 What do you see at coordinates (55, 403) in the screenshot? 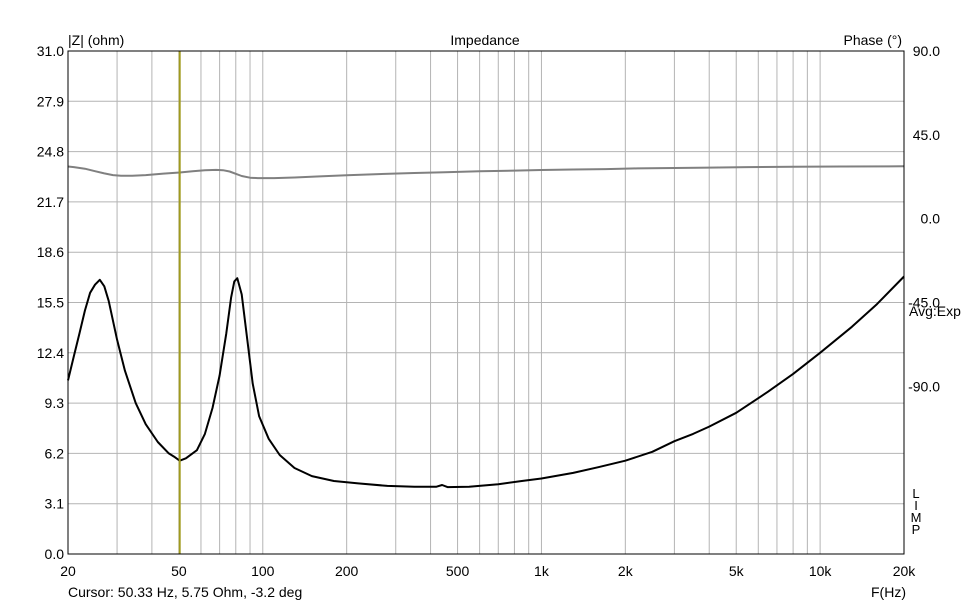
I see `y-left-tick-label: 9.3` at bounding box center [55, 403].